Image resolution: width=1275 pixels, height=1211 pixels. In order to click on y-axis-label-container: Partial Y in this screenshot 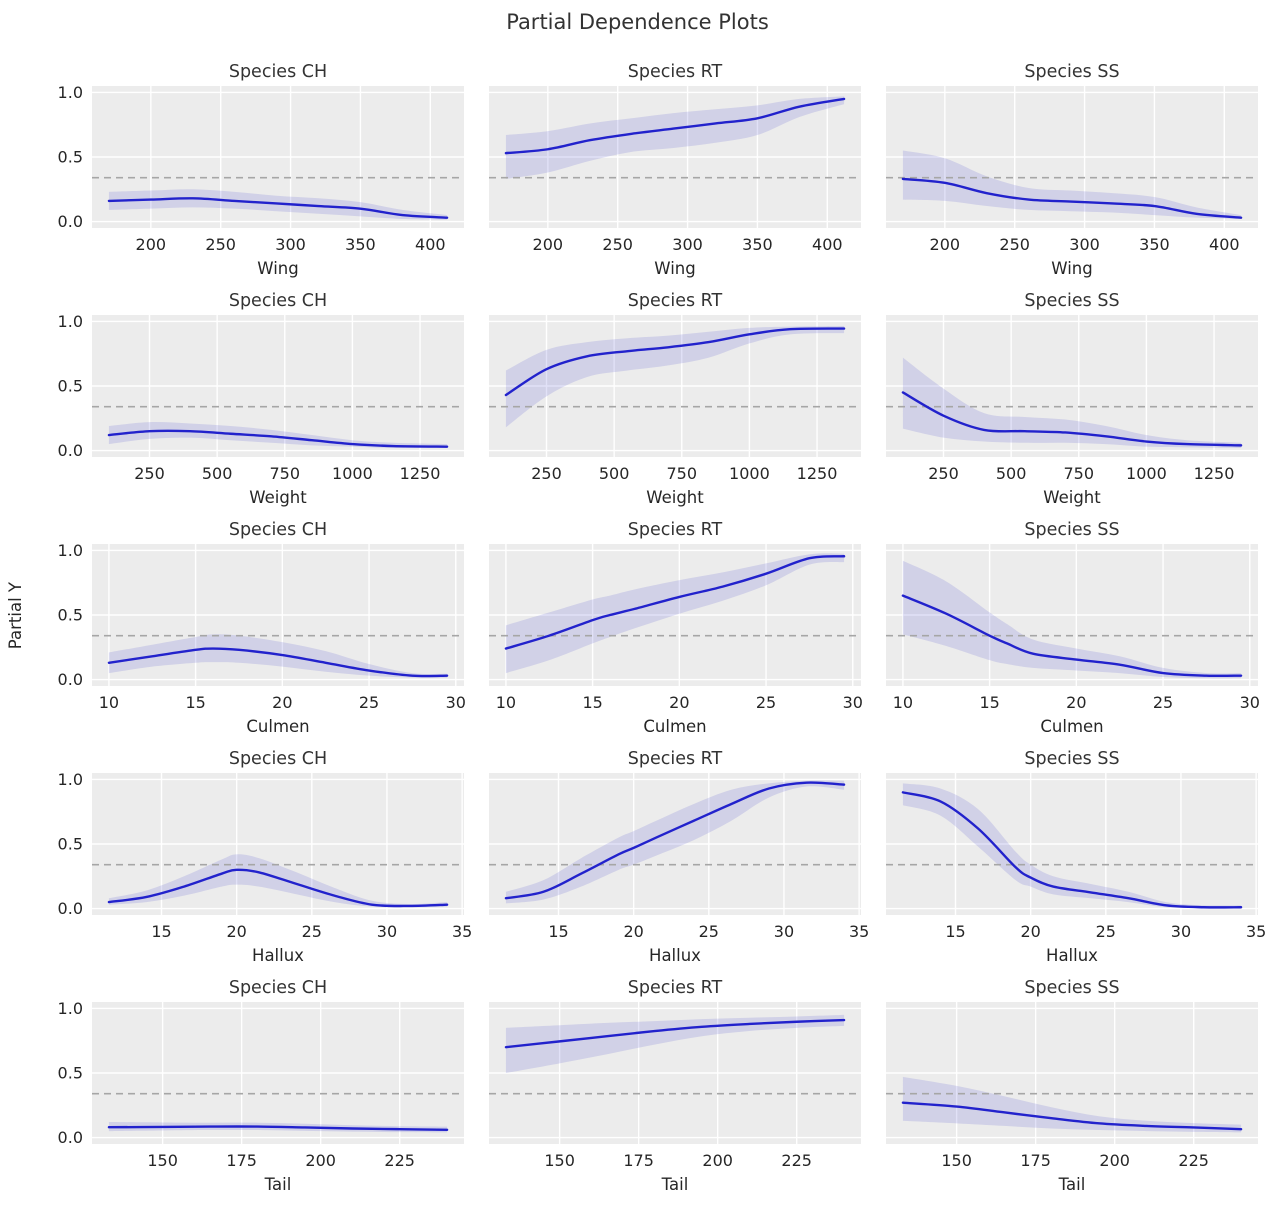, I will do `click(15, 615)`.